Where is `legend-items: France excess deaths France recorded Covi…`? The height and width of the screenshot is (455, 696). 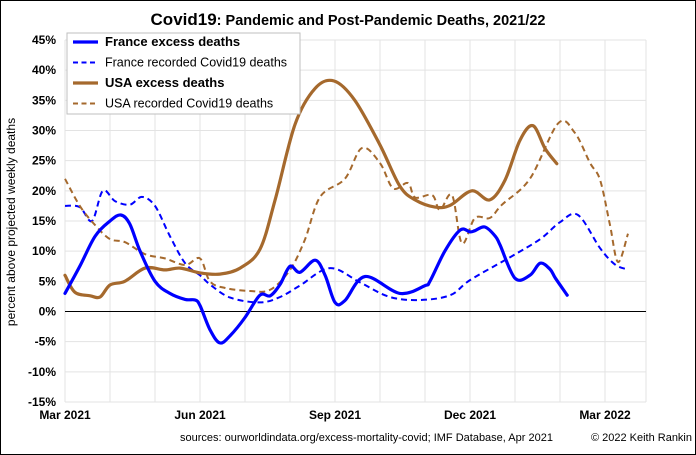 legend-items: France excess deaths France recorded Covi… is located at coordinates (180, 72).